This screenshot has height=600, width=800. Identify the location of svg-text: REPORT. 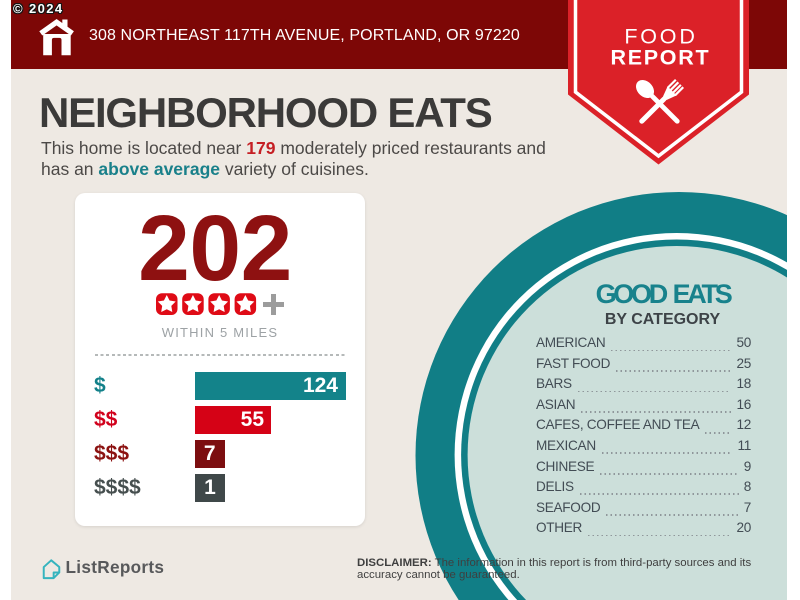
(661, 58).